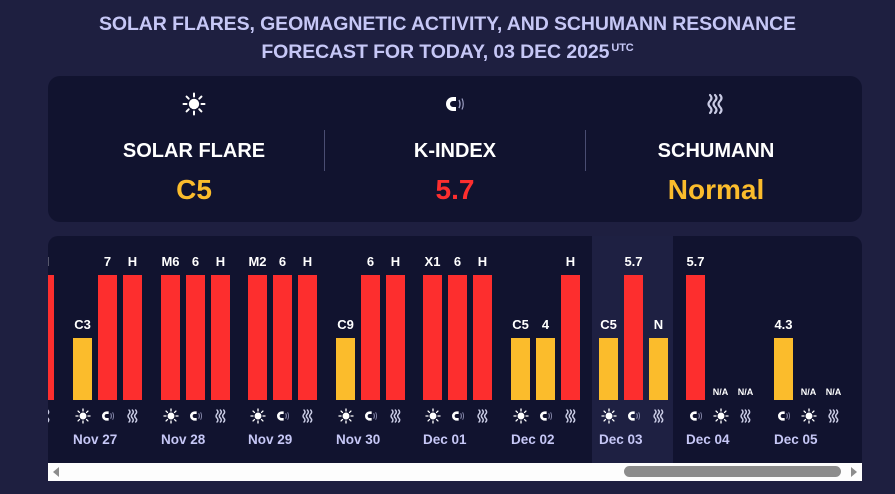 This screenshot has height=494, width=895. I want to click on title-date: FORECAST FOR TODAY, 03 DEC 2025, so click(435, 52).